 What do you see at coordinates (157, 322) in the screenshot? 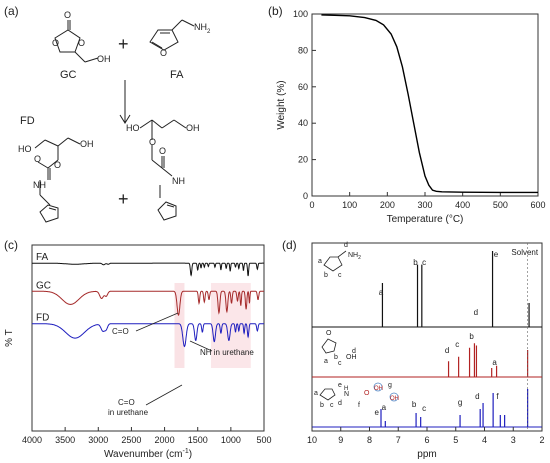
I see `ftir-arrow-co-gc` at bounding box center [157, 322].